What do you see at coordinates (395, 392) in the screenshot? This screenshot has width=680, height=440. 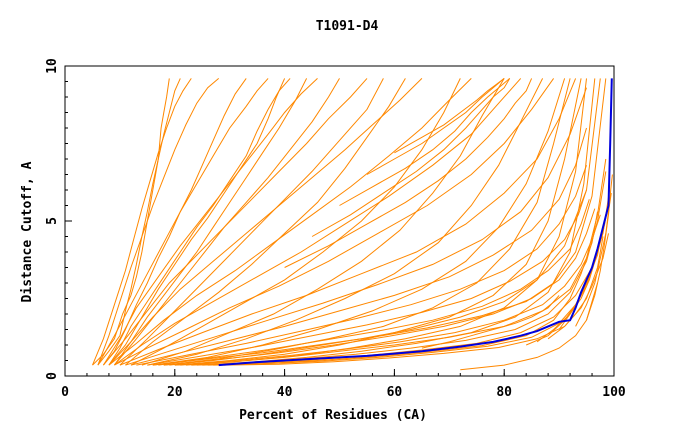 I see `x-tick-label: 60` at bounding box center [395, 392].